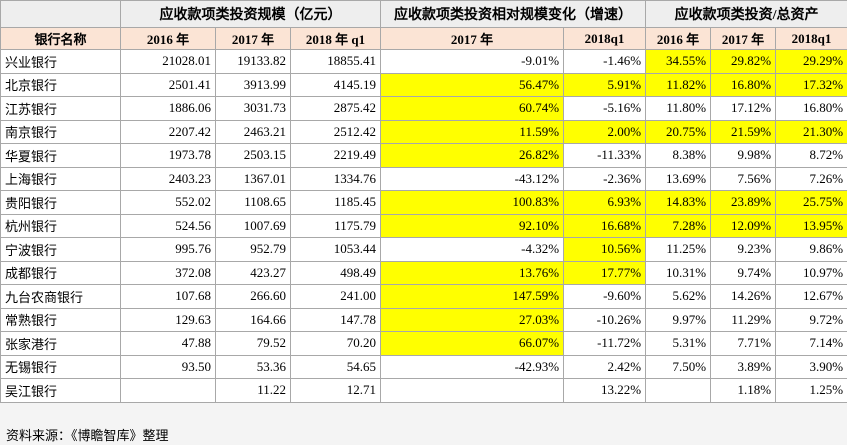  I want to click on cell: 498.49, so click(335, 272).